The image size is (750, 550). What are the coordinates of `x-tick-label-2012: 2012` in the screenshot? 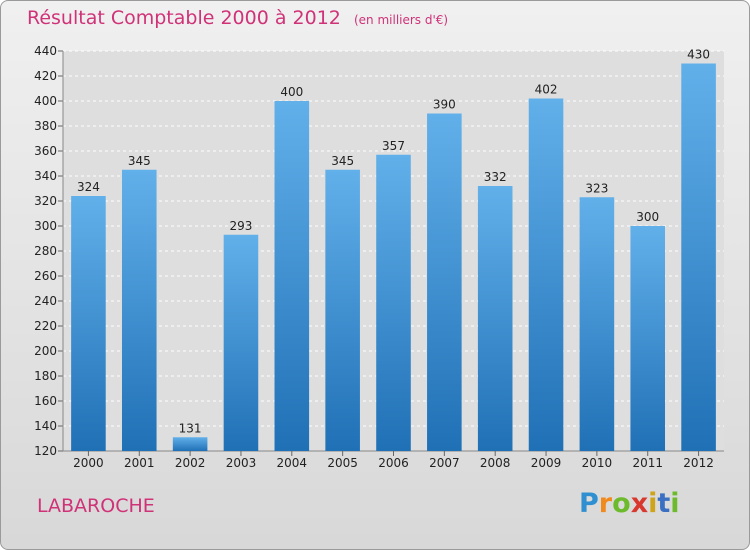 It's located at (698, 463).